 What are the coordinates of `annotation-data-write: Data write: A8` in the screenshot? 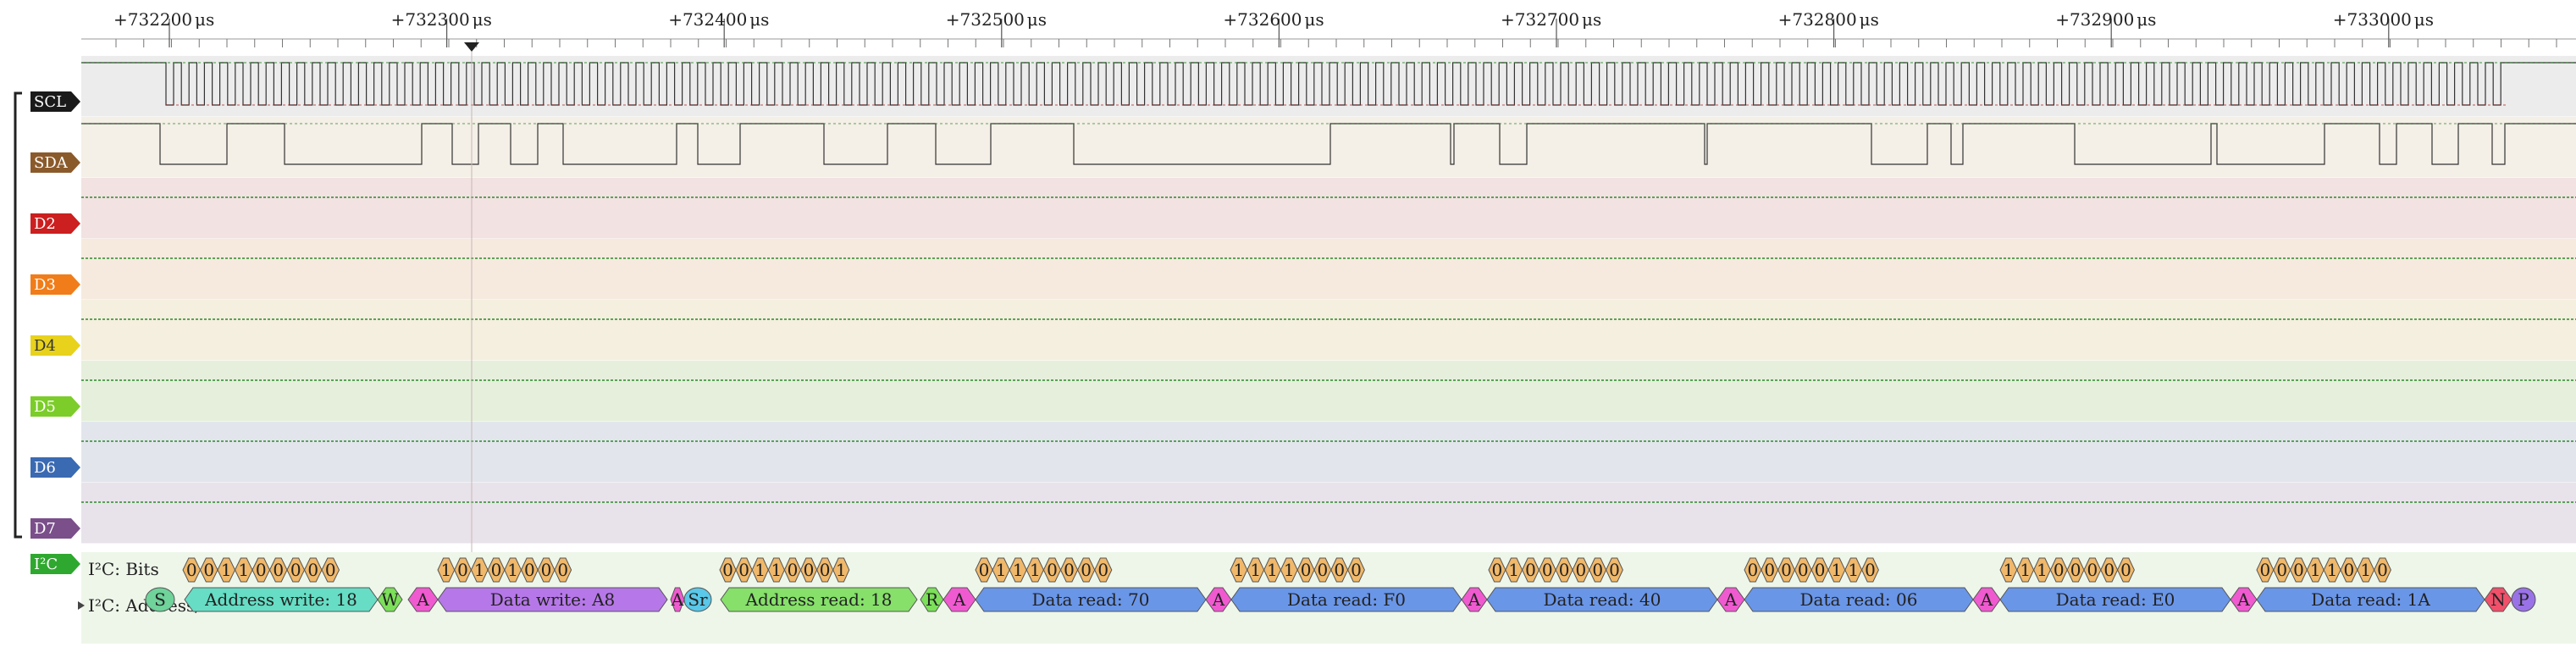 It's located at (552, 599).